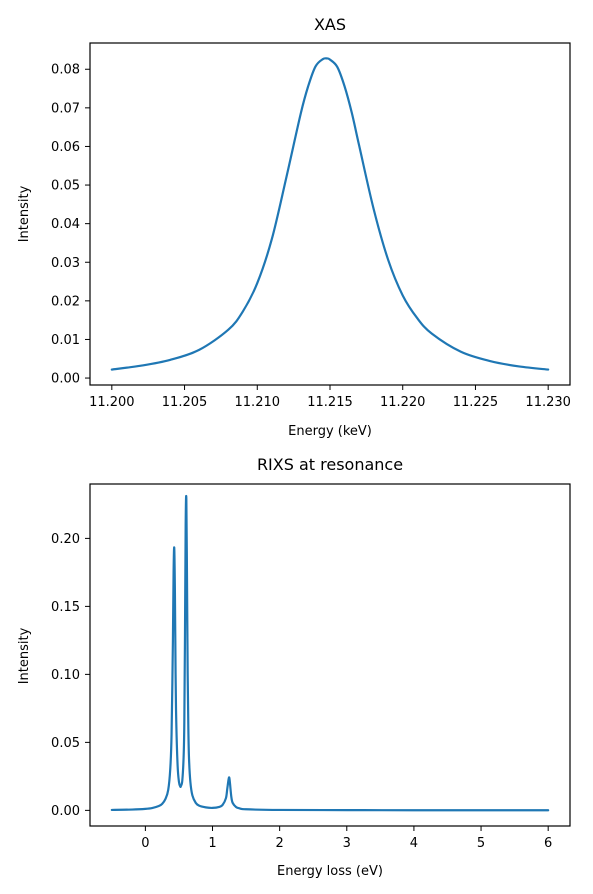  What do you see at coordinates (414, 843) in the screenshot?
I see `rixs-x-tick-label: 4` at bounding box center [414, 843].